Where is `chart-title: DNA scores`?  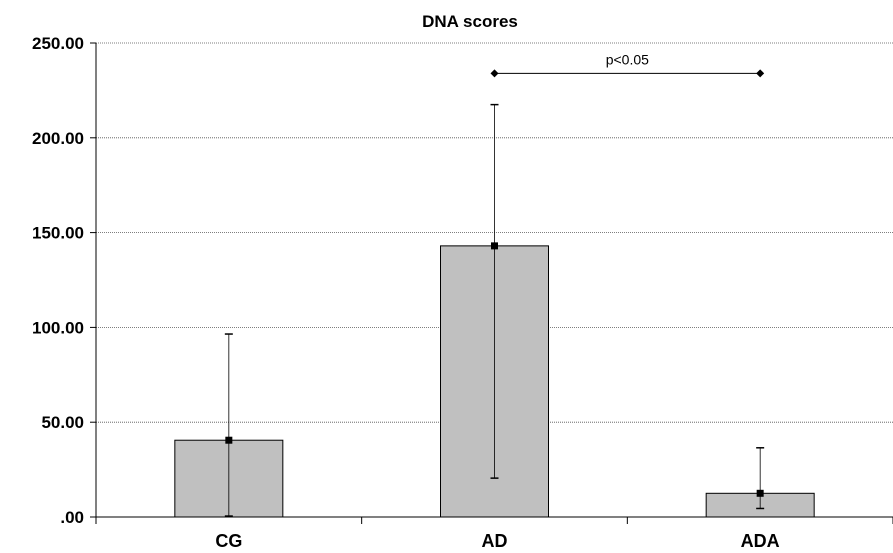 chart-title: DNA scores is located at coordinates (470, 21).